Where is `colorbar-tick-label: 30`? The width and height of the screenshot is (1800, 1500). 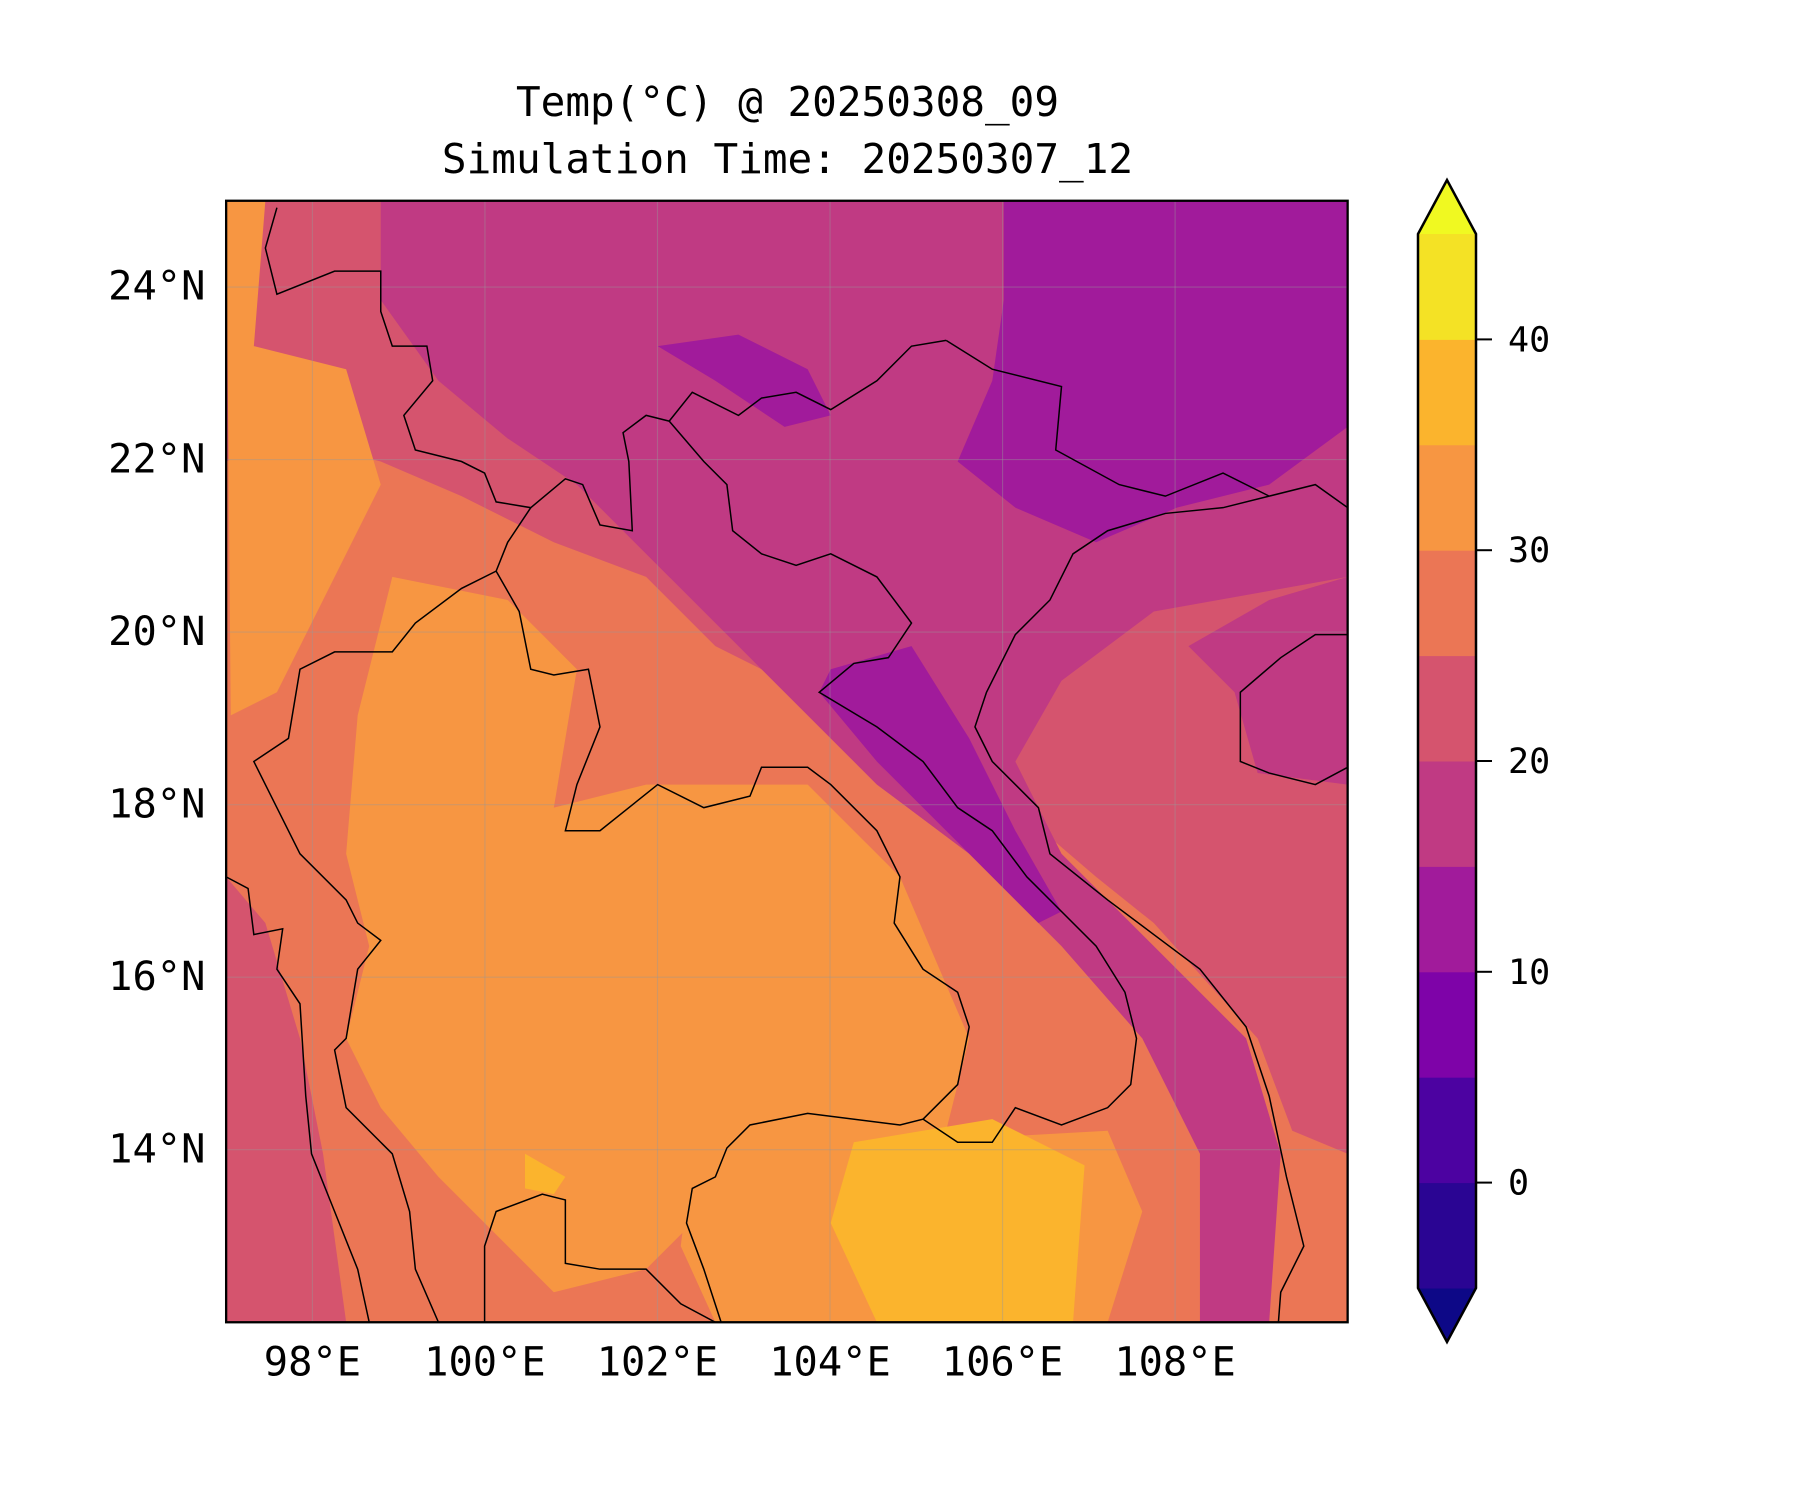
colorbar-tick-label: 30 is located at coordinates (1529, 551).